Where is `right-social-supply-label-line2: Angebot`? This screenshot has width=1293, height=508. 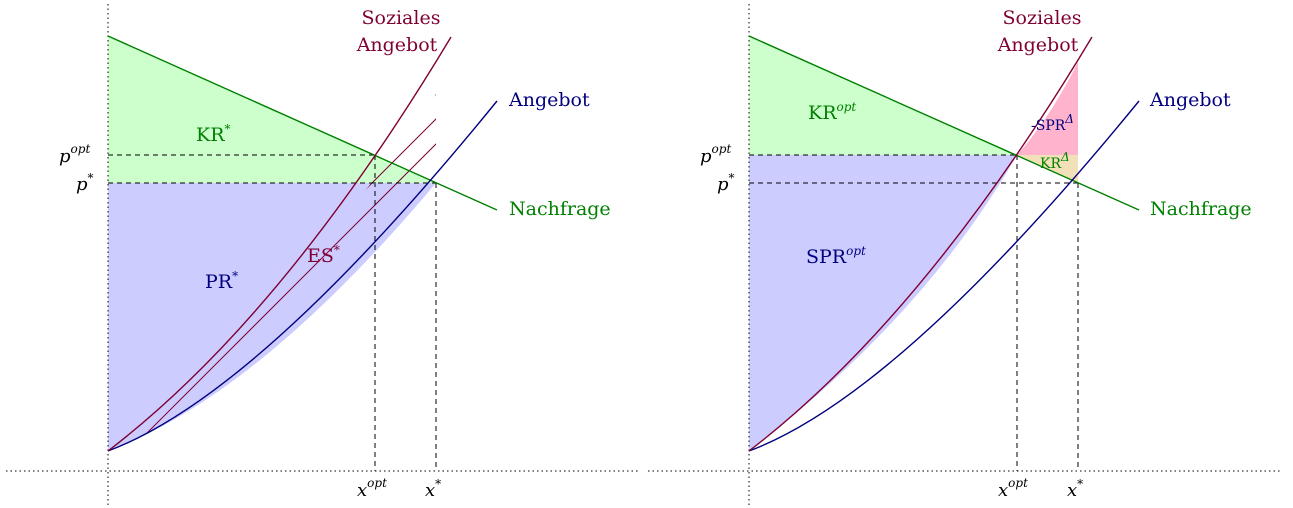
right-social-supply-label-line2: Angebot is located at coordinates (1038, 45).